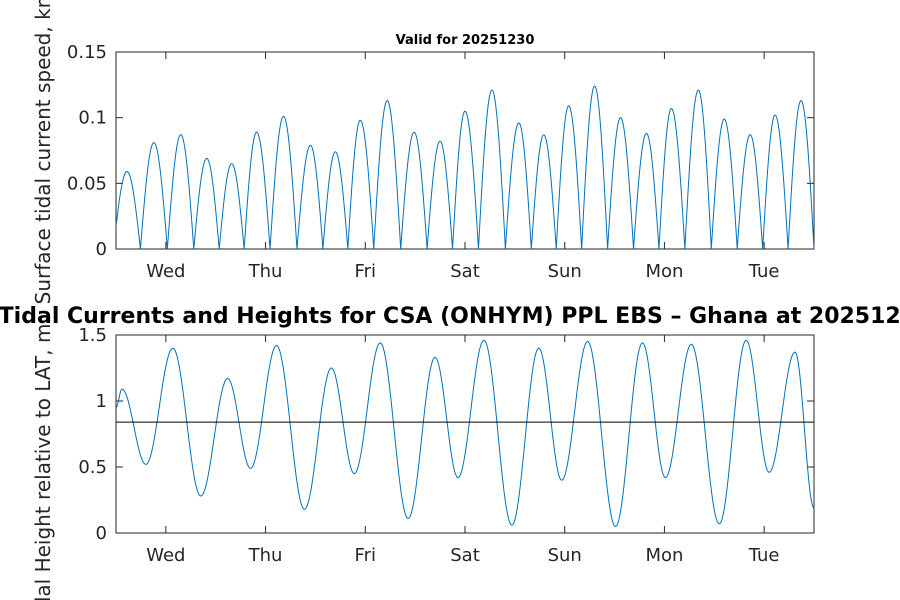 The width and height of the screenshot is (900, 600). What do you see at coordinates (87, 183) in the screenshot?
I see `y-tick-label: 0.05` at bounding box center [87, 183].